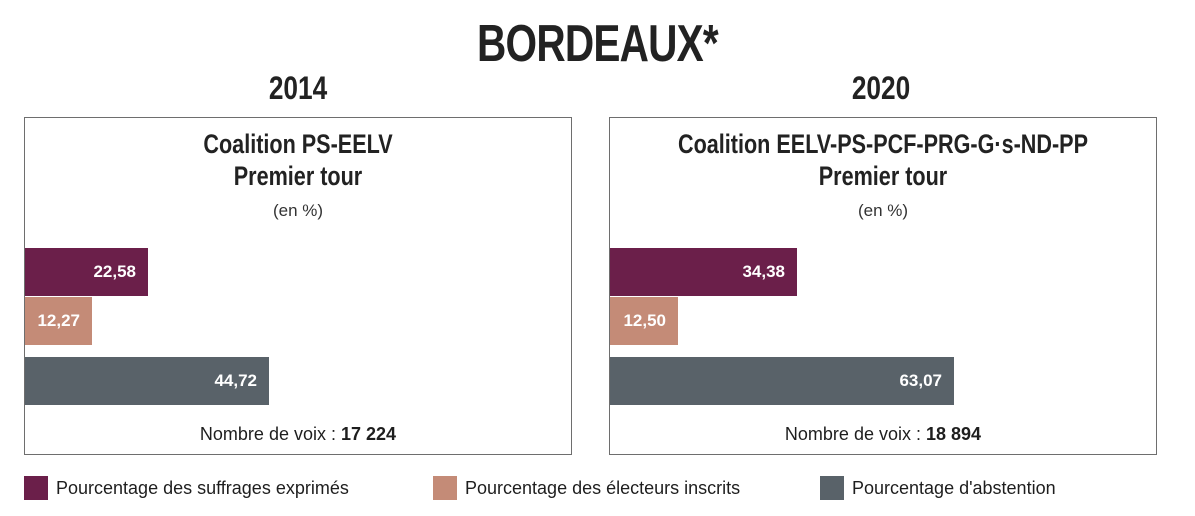 The height and width of the screenshot is (516, 1195). Describe the element at coordinates (114, 271) in the screenshot. I see `bar-value-label: 22,58` at that location.